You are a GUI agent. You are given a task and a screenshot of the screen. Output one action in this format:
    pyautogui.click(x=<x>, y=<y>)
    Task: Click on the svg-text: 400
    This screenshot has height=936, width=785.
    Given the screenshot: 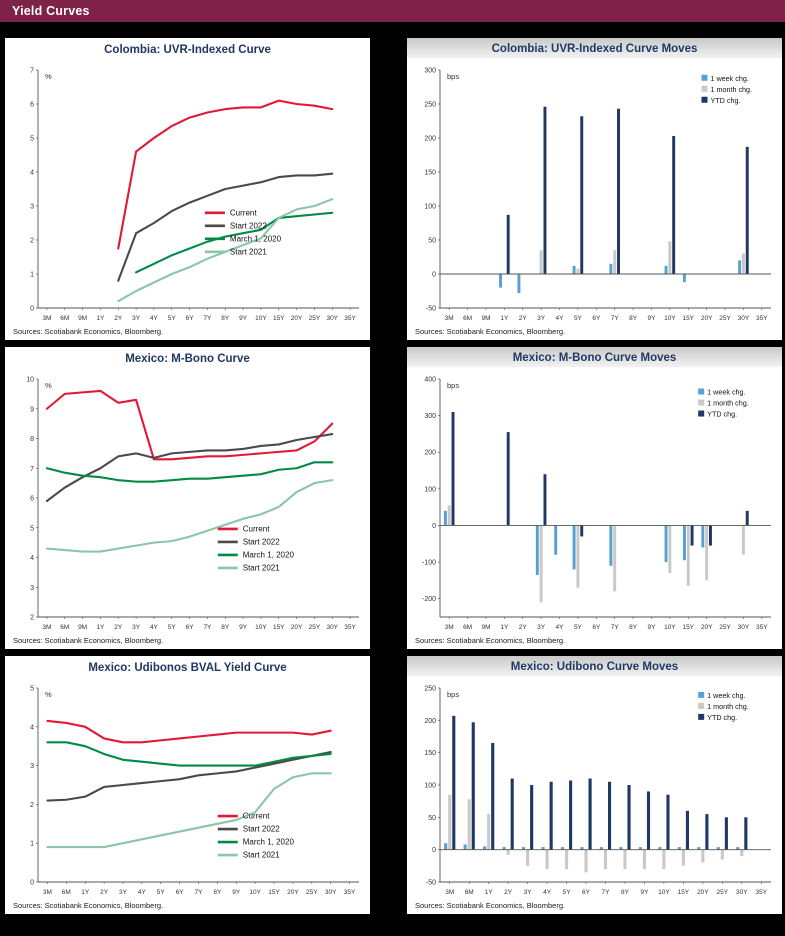 What is the action you would take?
    pyautogui.click(x=430, y=380)
    